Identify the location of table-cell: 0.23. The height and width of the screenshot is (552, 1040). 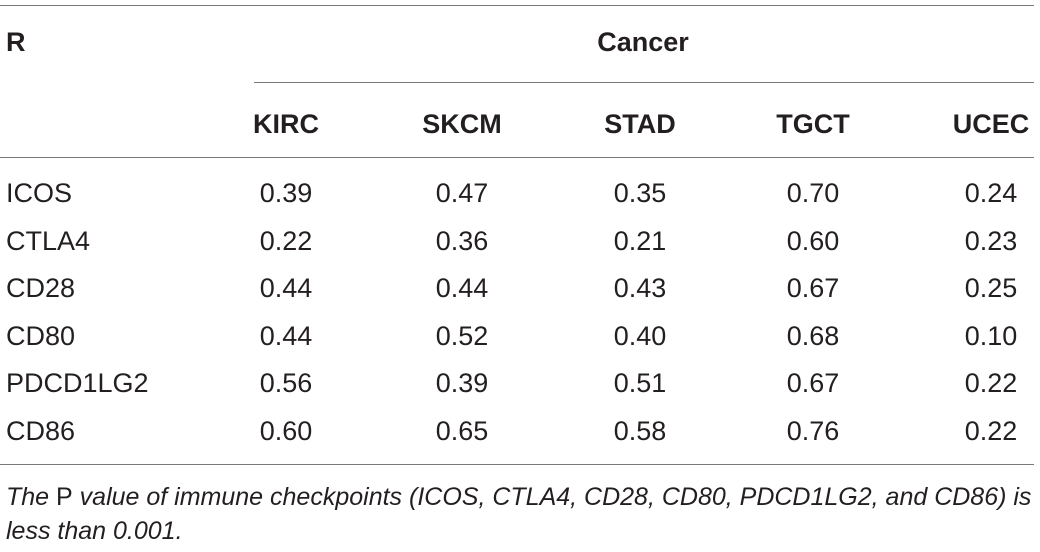
(991, 241).